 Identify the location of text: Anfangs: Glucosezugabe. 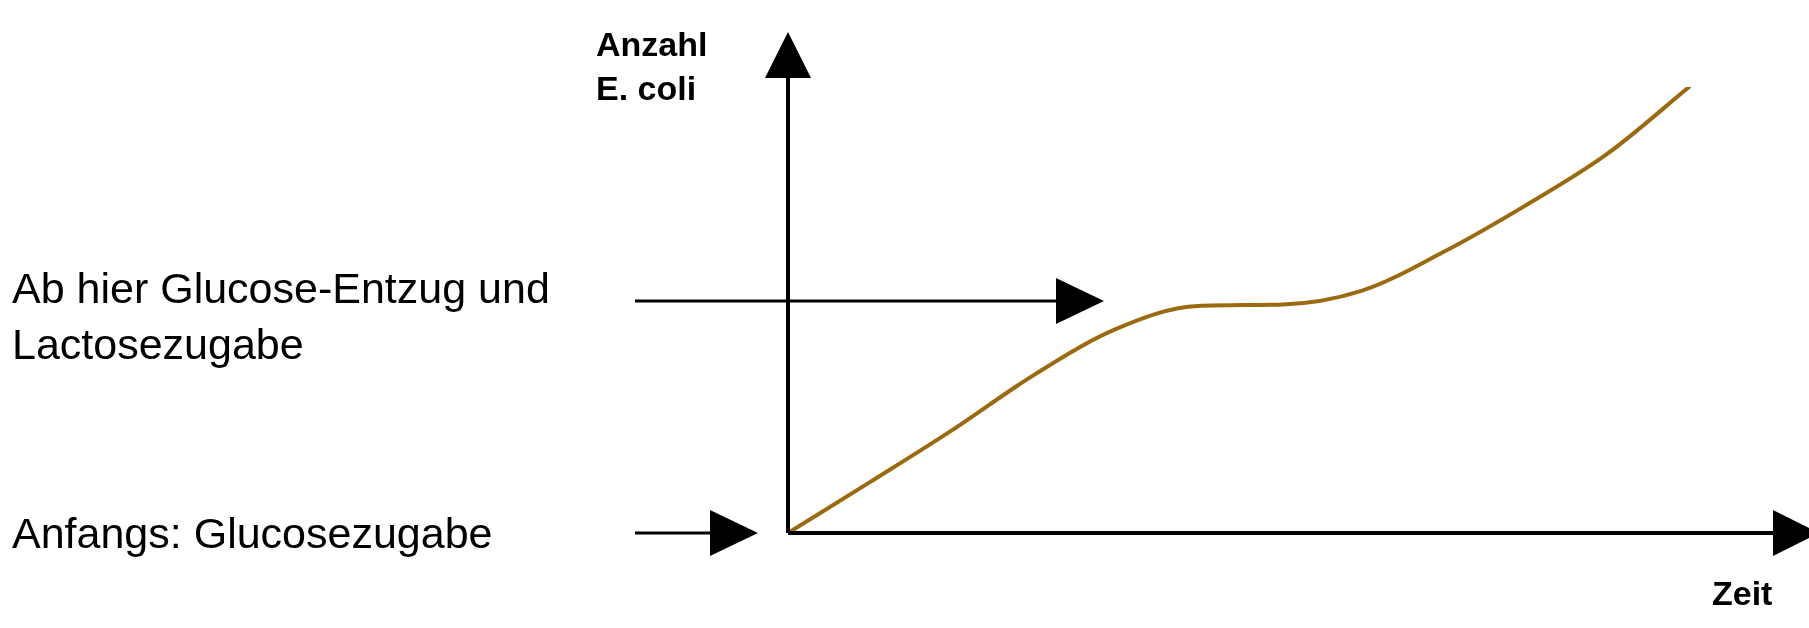
(253, 533).